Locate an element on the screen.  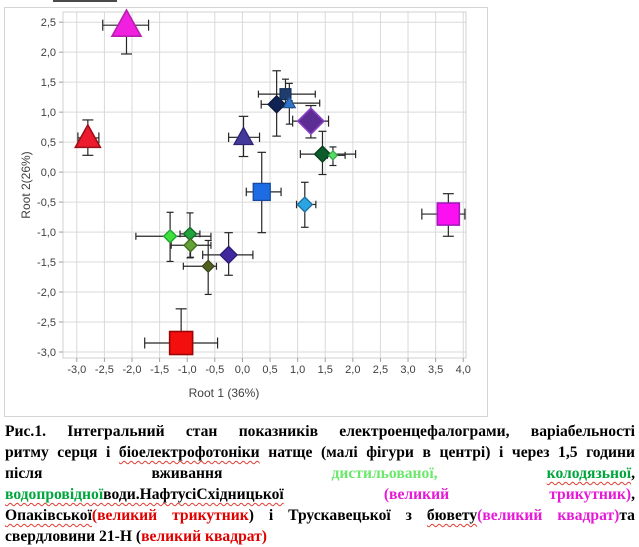
caption-segment: після вживання is located at coordinates (168, 473).